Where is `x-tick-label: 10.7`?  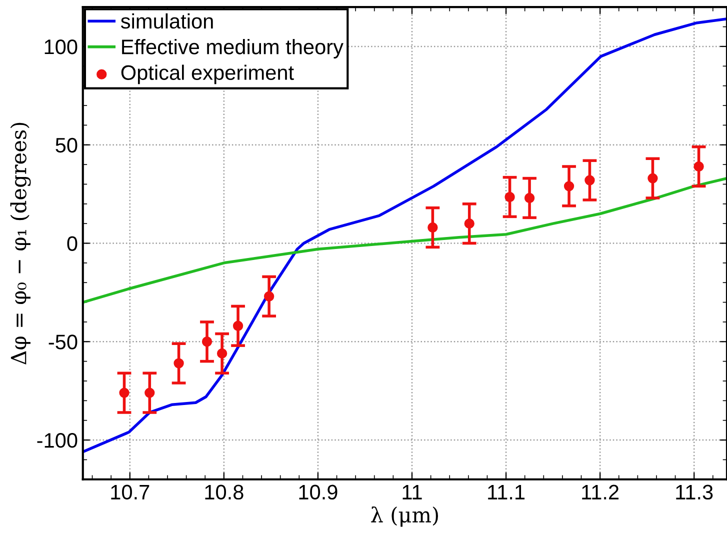
x-tick-label: 10.7 is located at coordinates (130, 492).